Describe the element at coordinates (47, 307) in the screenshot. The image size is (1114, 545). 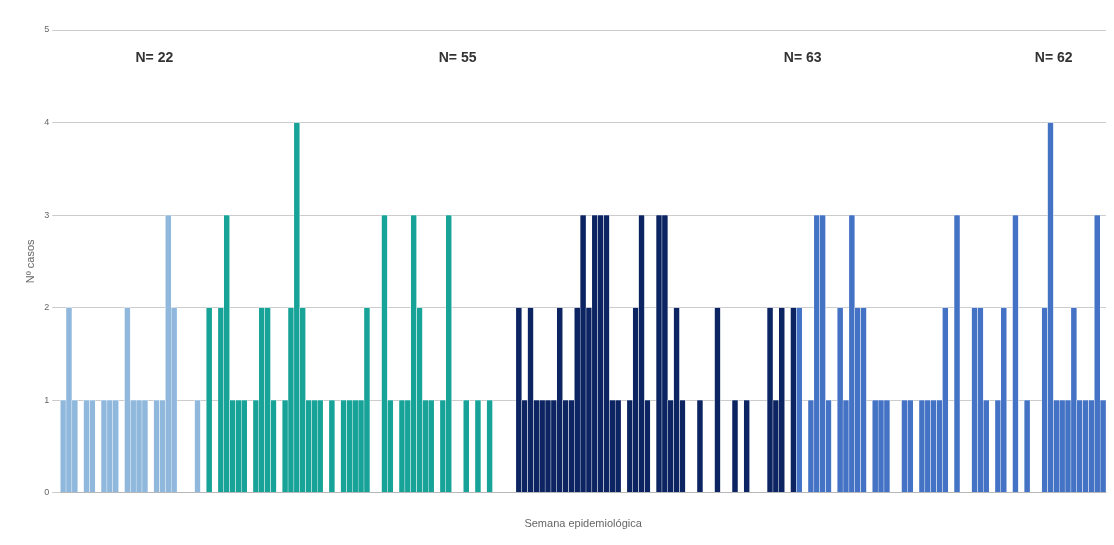
I see `y-tick-label: 2` at that location.